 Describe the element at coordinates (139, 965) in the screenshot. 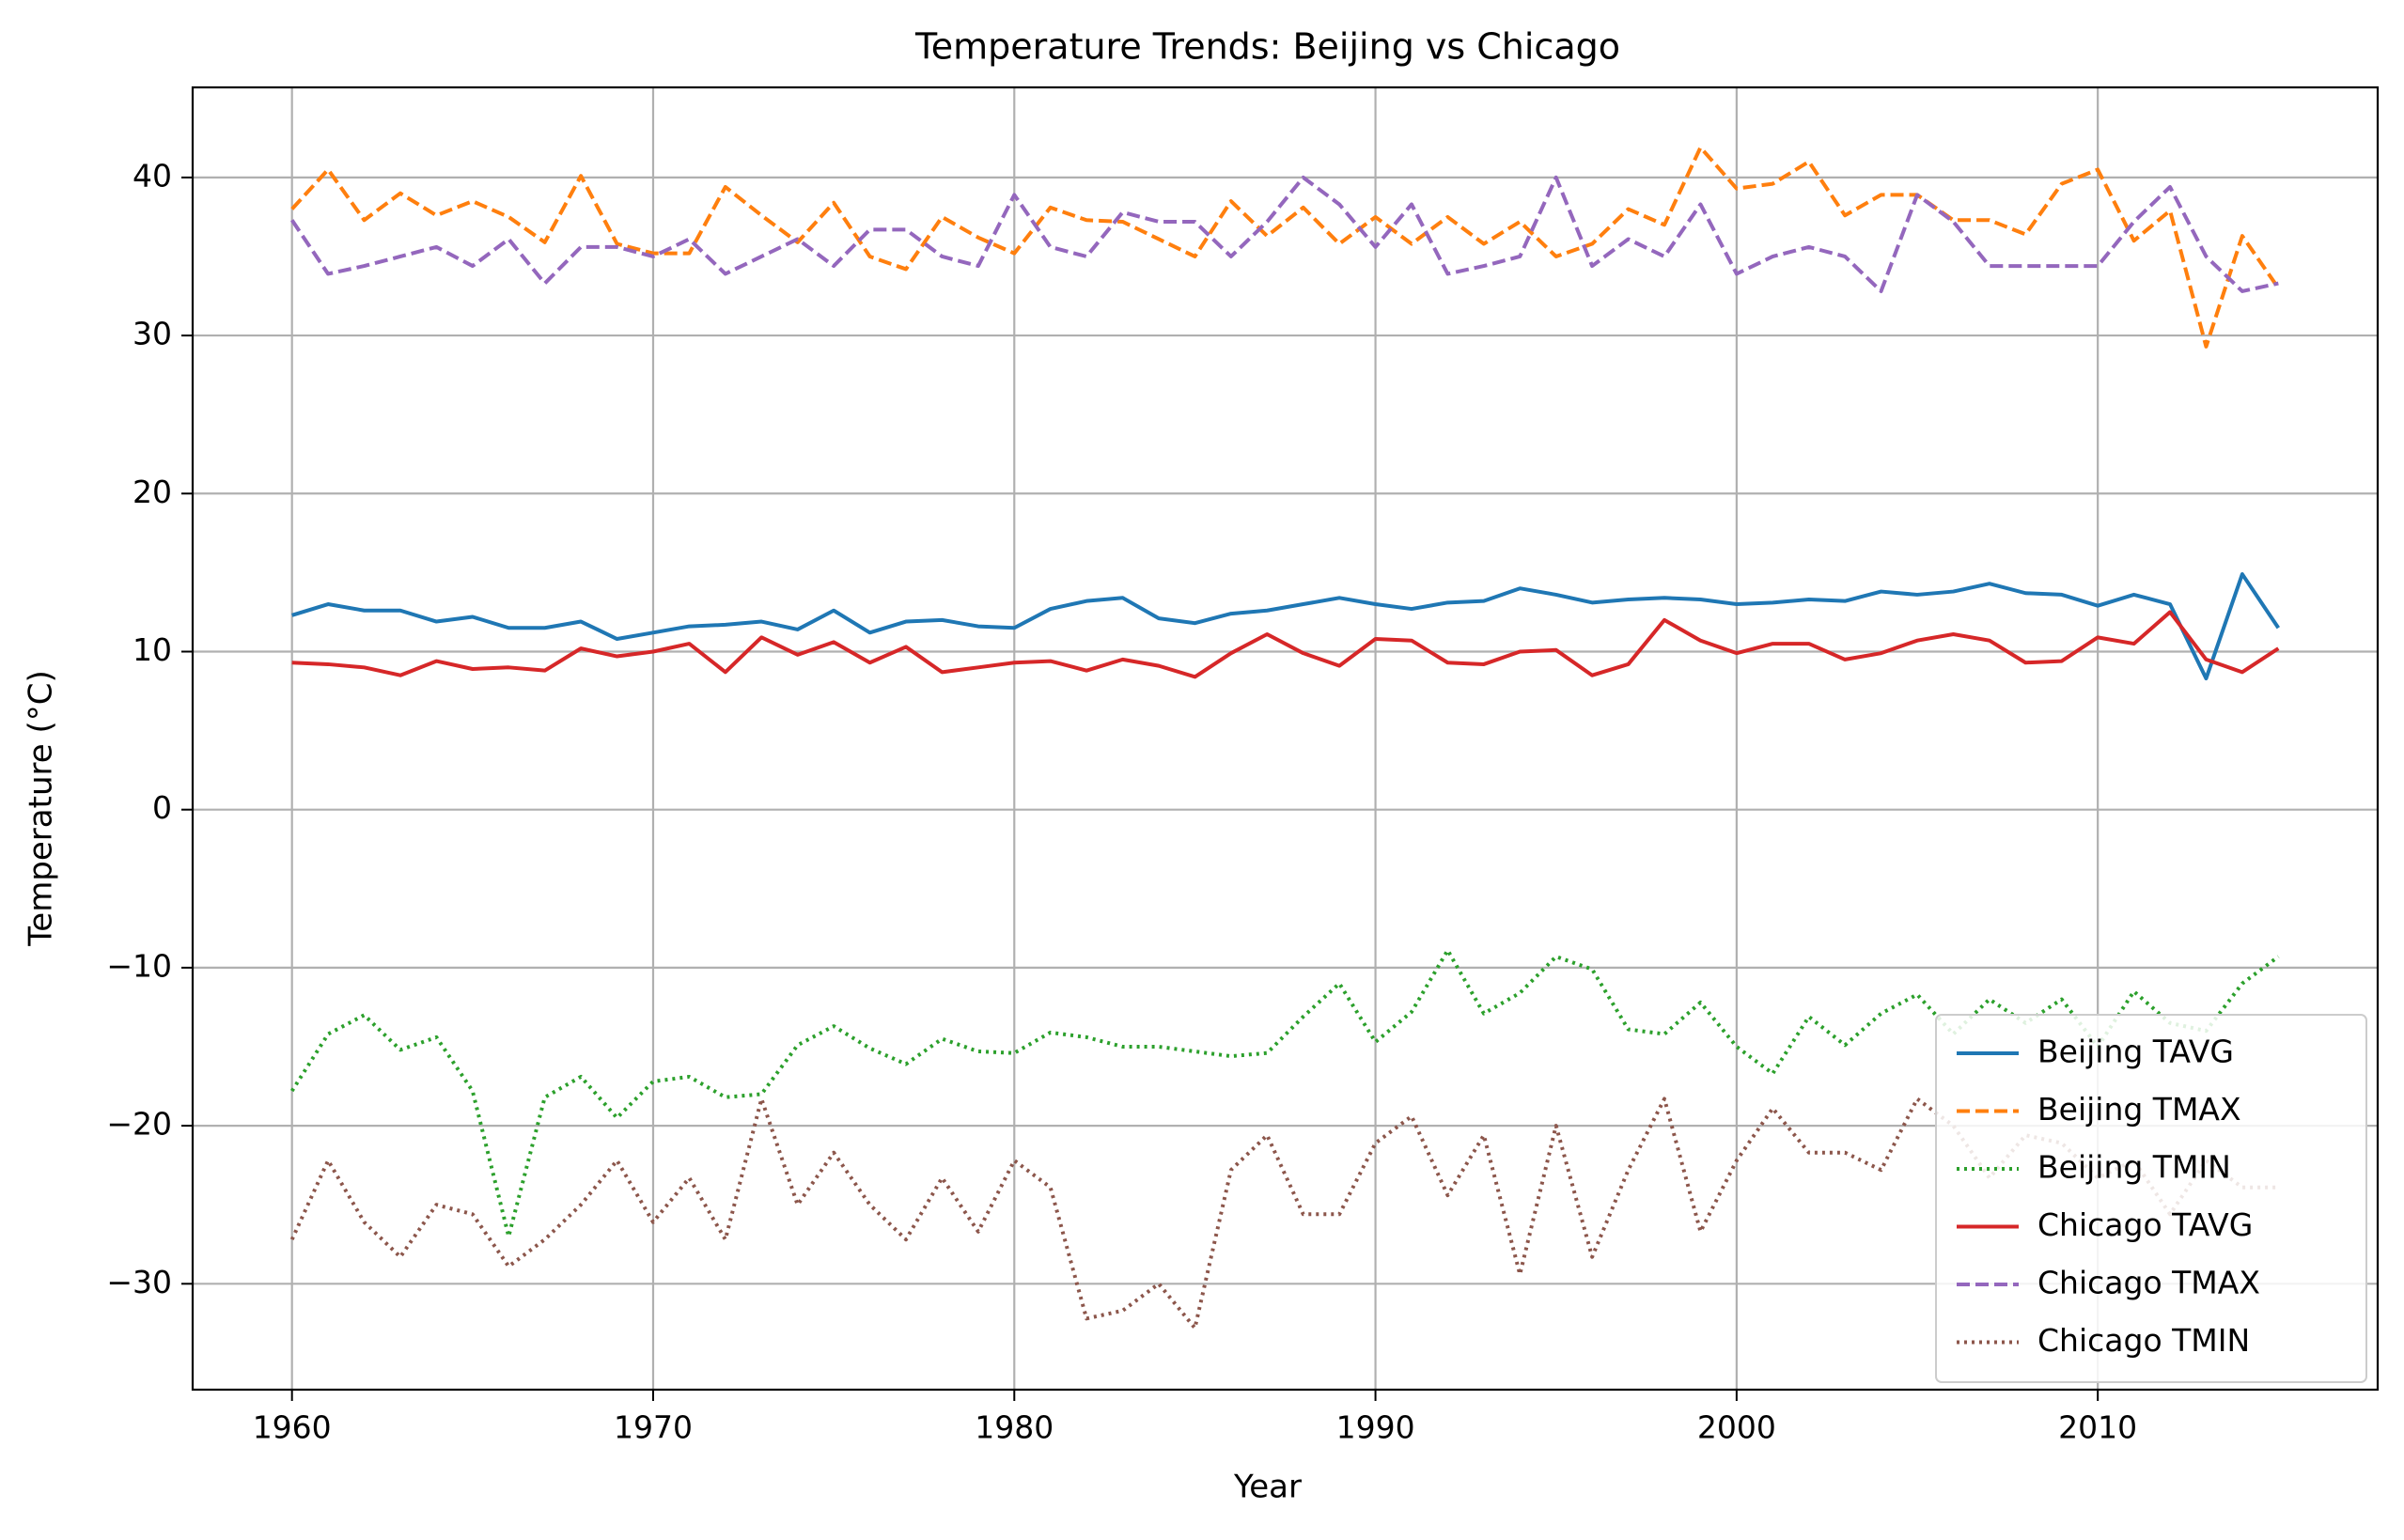

I see `y-tick-label: −10` at that location.